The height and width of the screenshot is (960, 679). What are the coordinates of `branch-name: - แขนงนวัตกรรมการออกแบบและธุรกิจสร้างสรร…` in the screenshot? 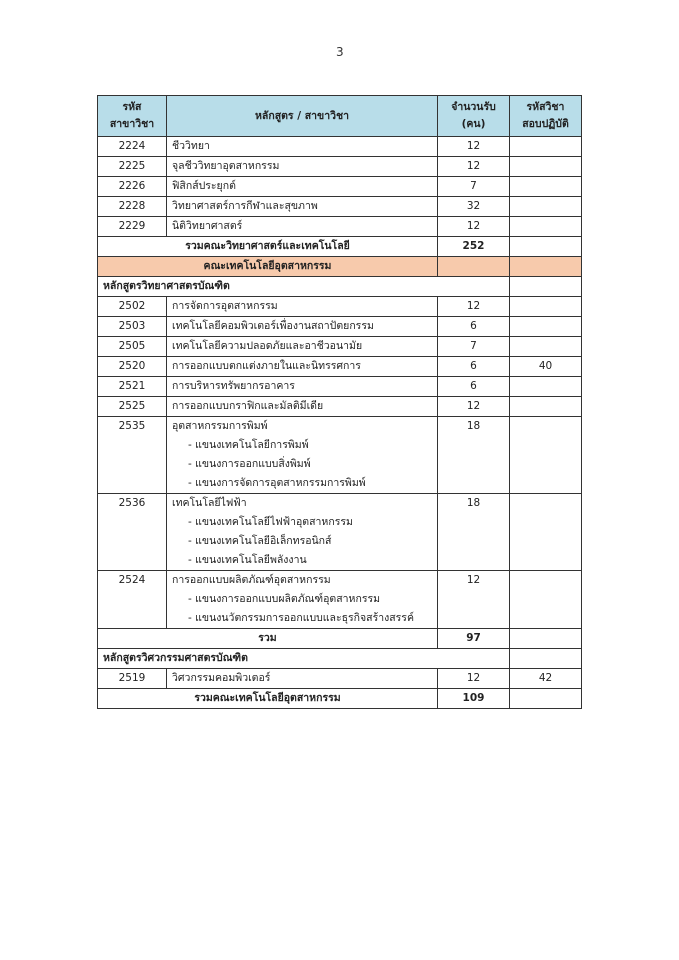 It's located at (301, 618).